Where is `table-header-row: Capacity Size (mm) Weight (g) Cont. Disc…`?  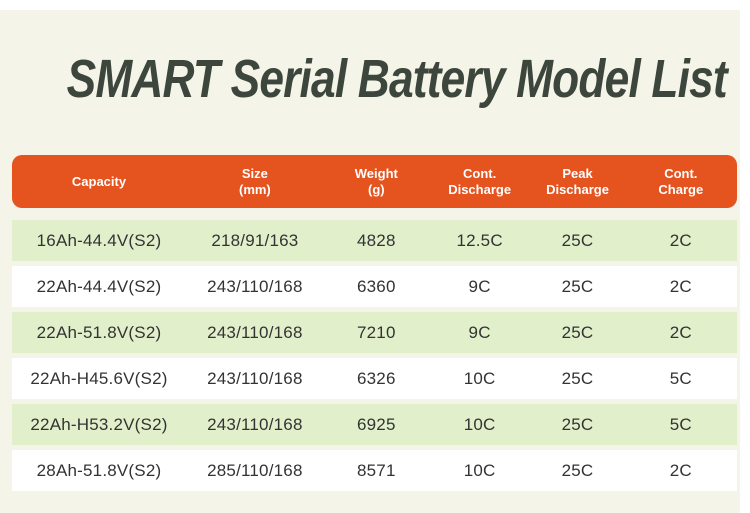
table-header-row: Capacity Size (mm) Weight (g) Cont. Disc… is located at coordinates (374, 181).